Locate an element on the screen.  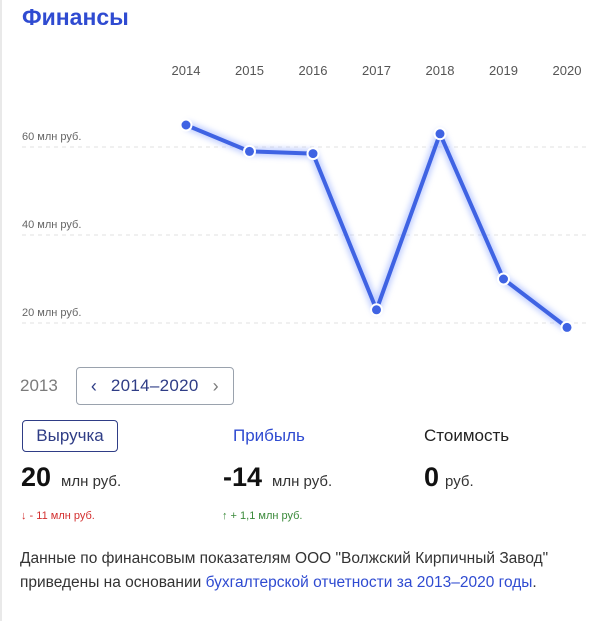
y-tick-label: 40 млн руб. is located at coordinates (51, 225).